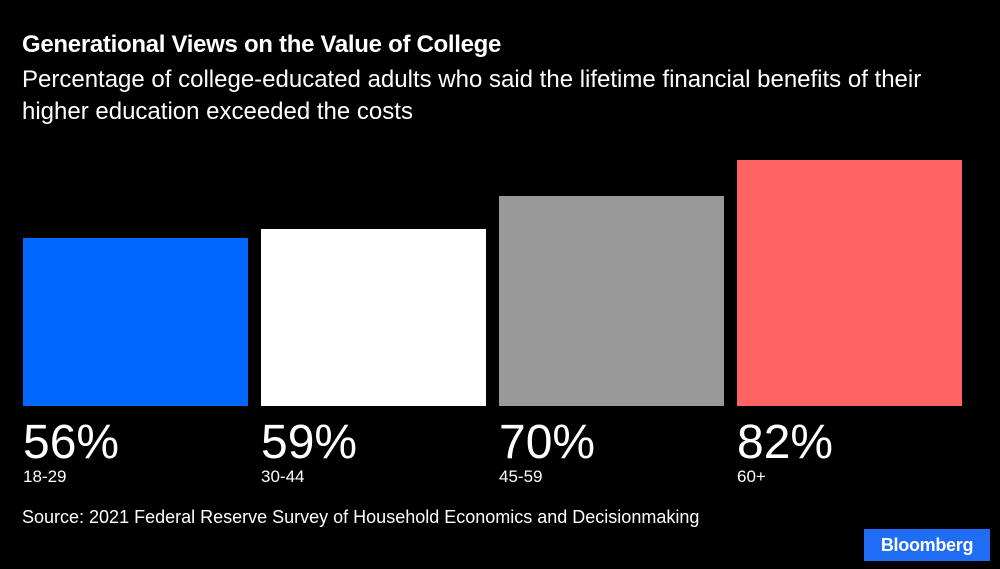 Image resolution: width=1000 pixels, height=569 pixels. I want to click on bar-value-label: 56%, so click(71, 442).